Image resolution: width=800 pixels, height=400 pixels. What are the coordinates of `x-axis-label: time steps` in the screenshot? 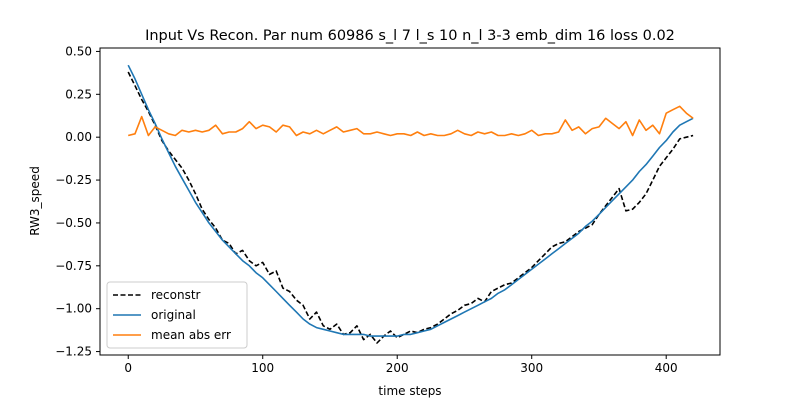 It's located at (409, 391).